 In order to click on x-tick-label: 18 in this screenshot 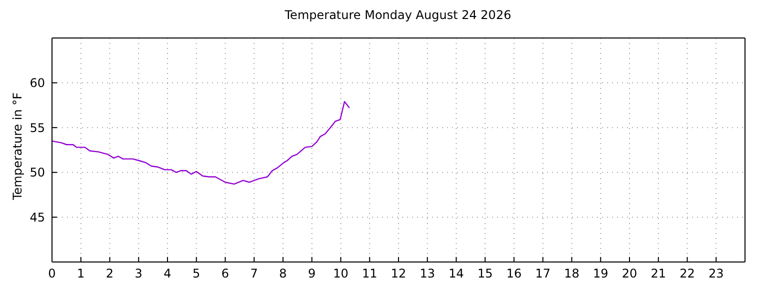, I will do `click(572, 273)`.